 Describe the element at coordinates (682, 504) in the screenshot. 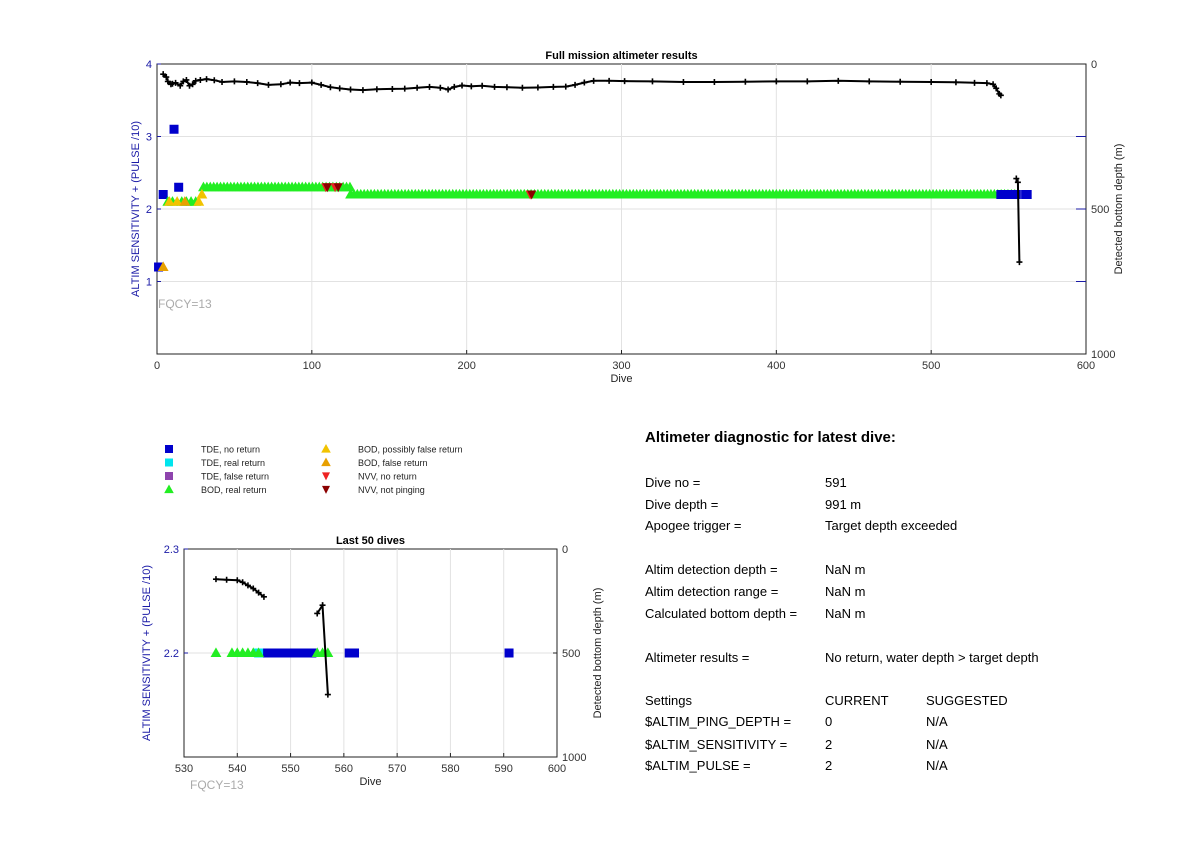

I see `diag-label-dive-depth: Dive depth =` at that location.